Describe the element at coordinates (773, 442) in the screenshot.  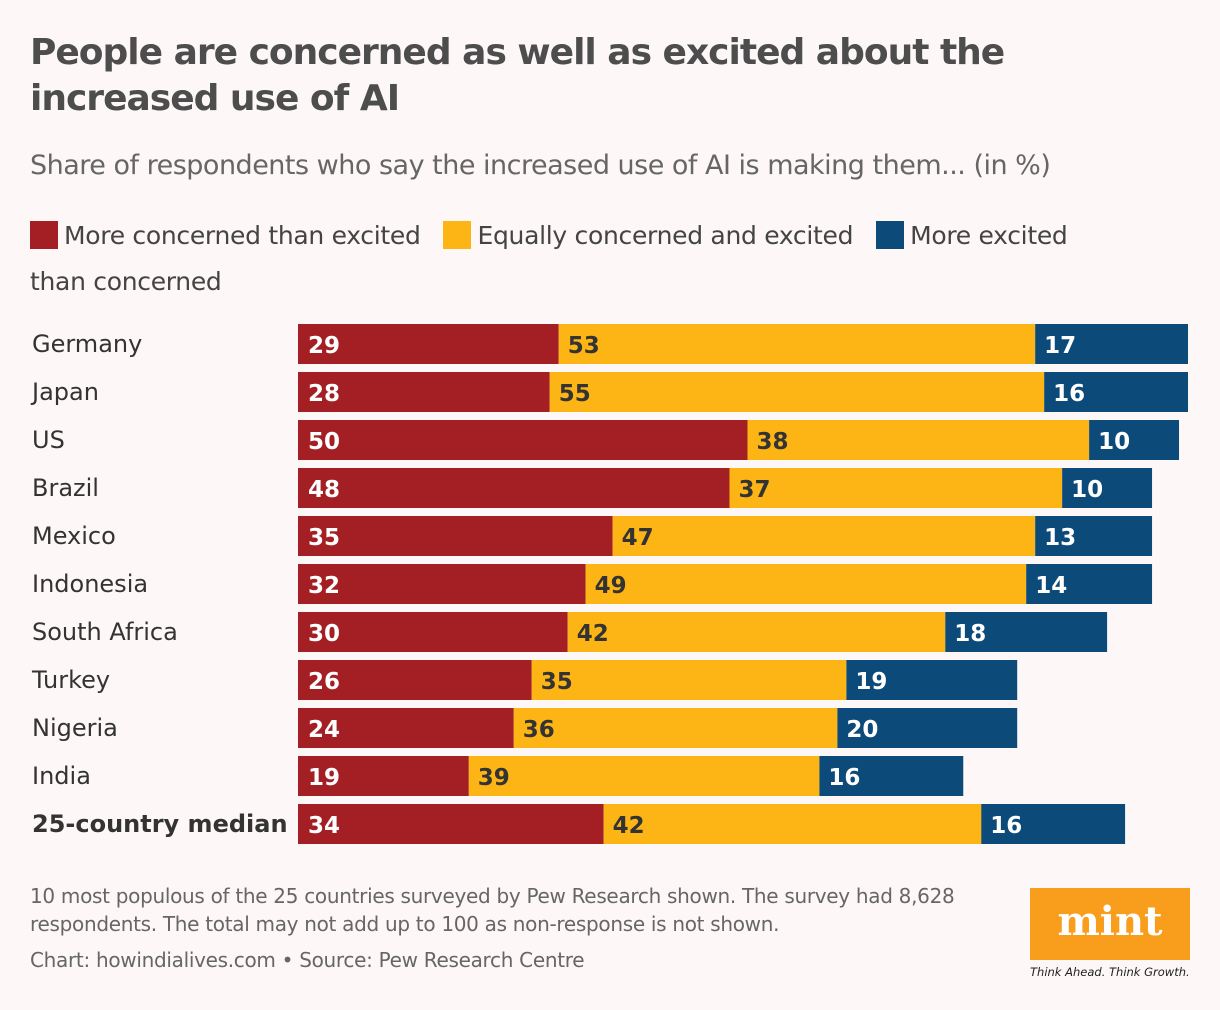
I see `data-label: 38` at that location.